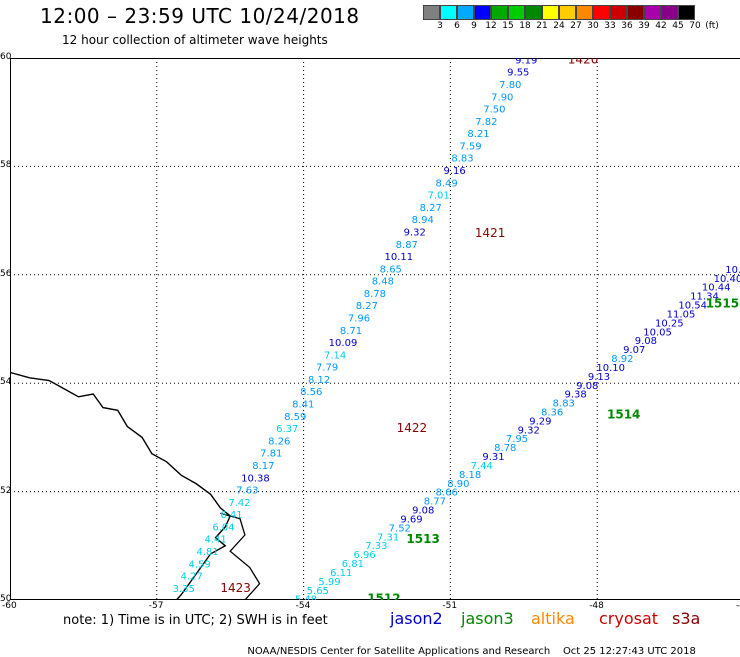 This screenshot has height=657, width=740. What do you see at coordinates (486, 122) in the screenshot?
I see `wave-height-value: 7.82` at bounding box center [486, 122].